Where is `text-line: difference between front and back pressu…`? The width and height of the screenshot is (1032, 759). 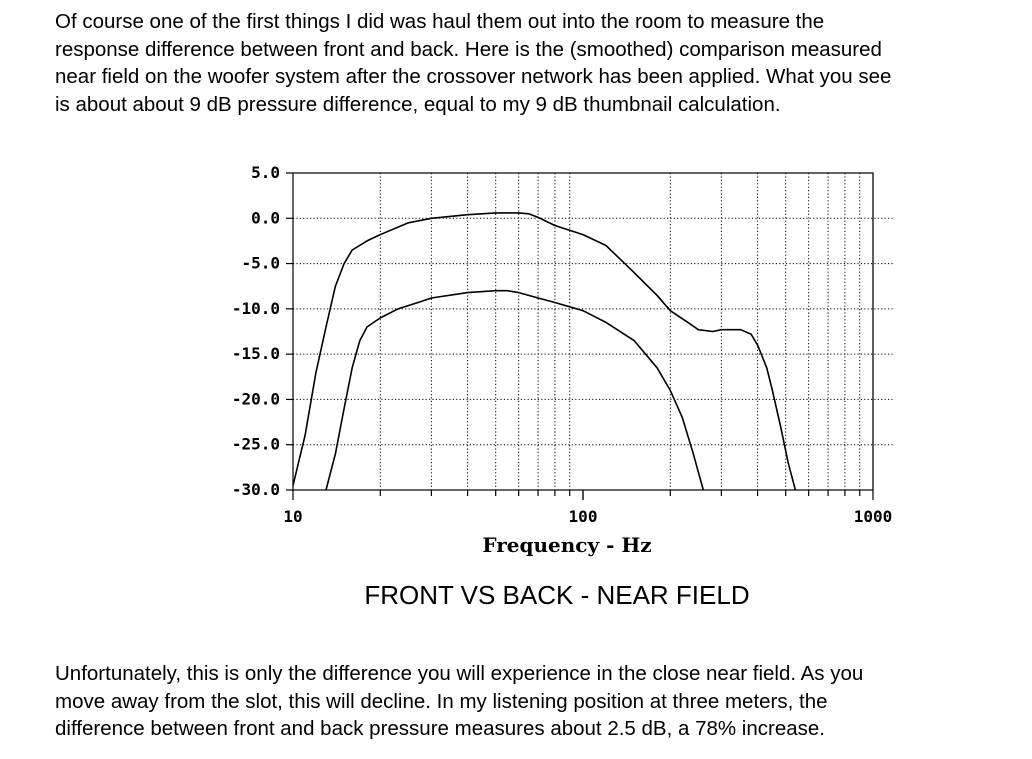 text-line: difference between front and back pressu… is located at coordinates (440, 728).